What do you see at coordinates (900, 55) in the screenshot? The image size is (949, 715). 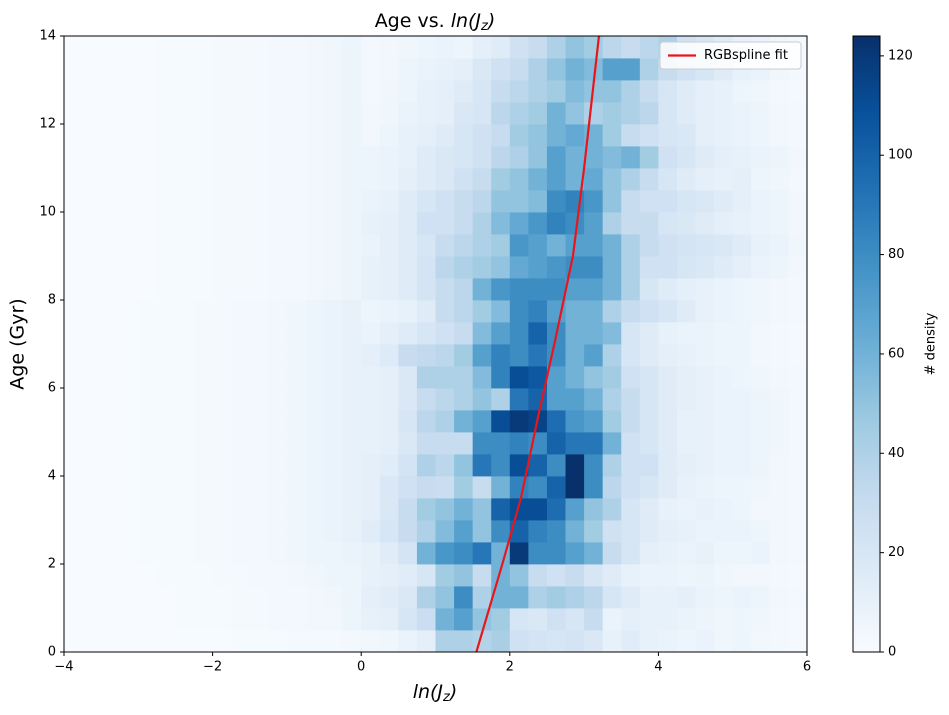 I see `colorbar-tick-label: 120` at bounding box center [900, 55].